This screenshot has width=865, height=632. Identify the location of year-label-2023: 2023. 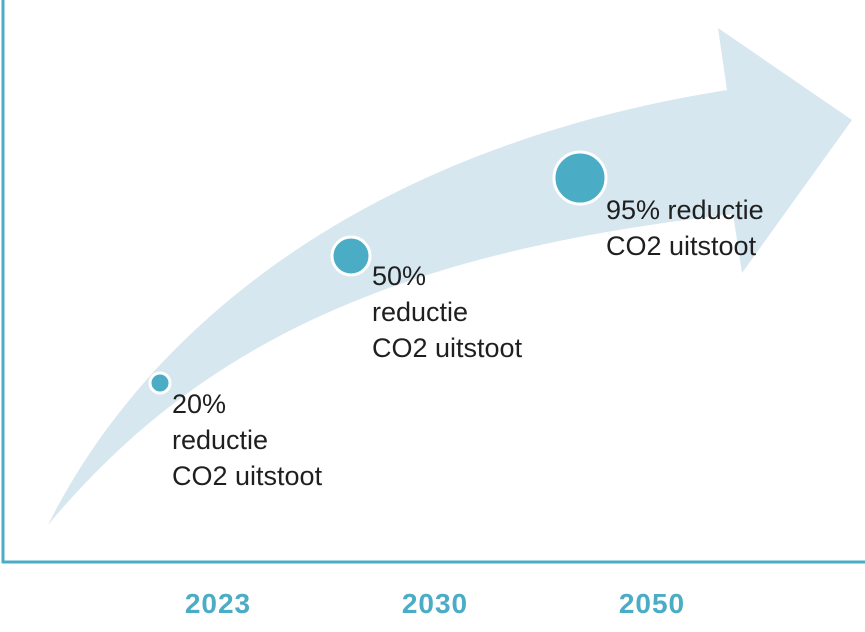
(218, 603).